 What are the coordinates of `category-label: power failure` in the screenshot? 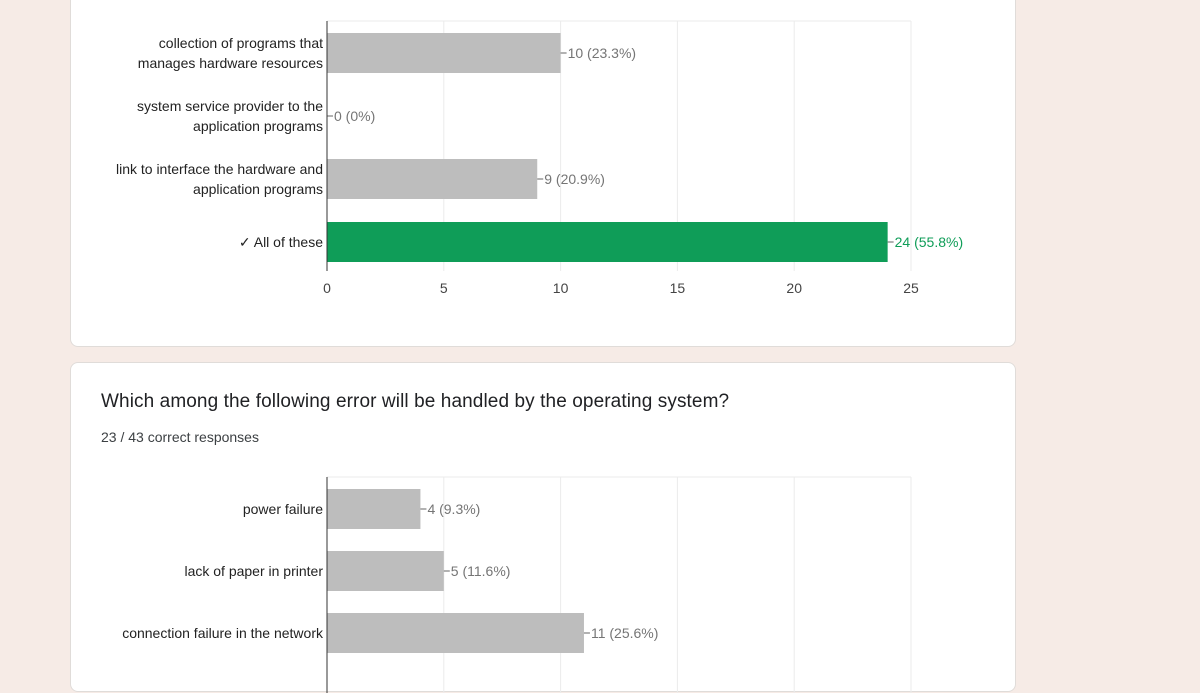 It's located at (283, 509).